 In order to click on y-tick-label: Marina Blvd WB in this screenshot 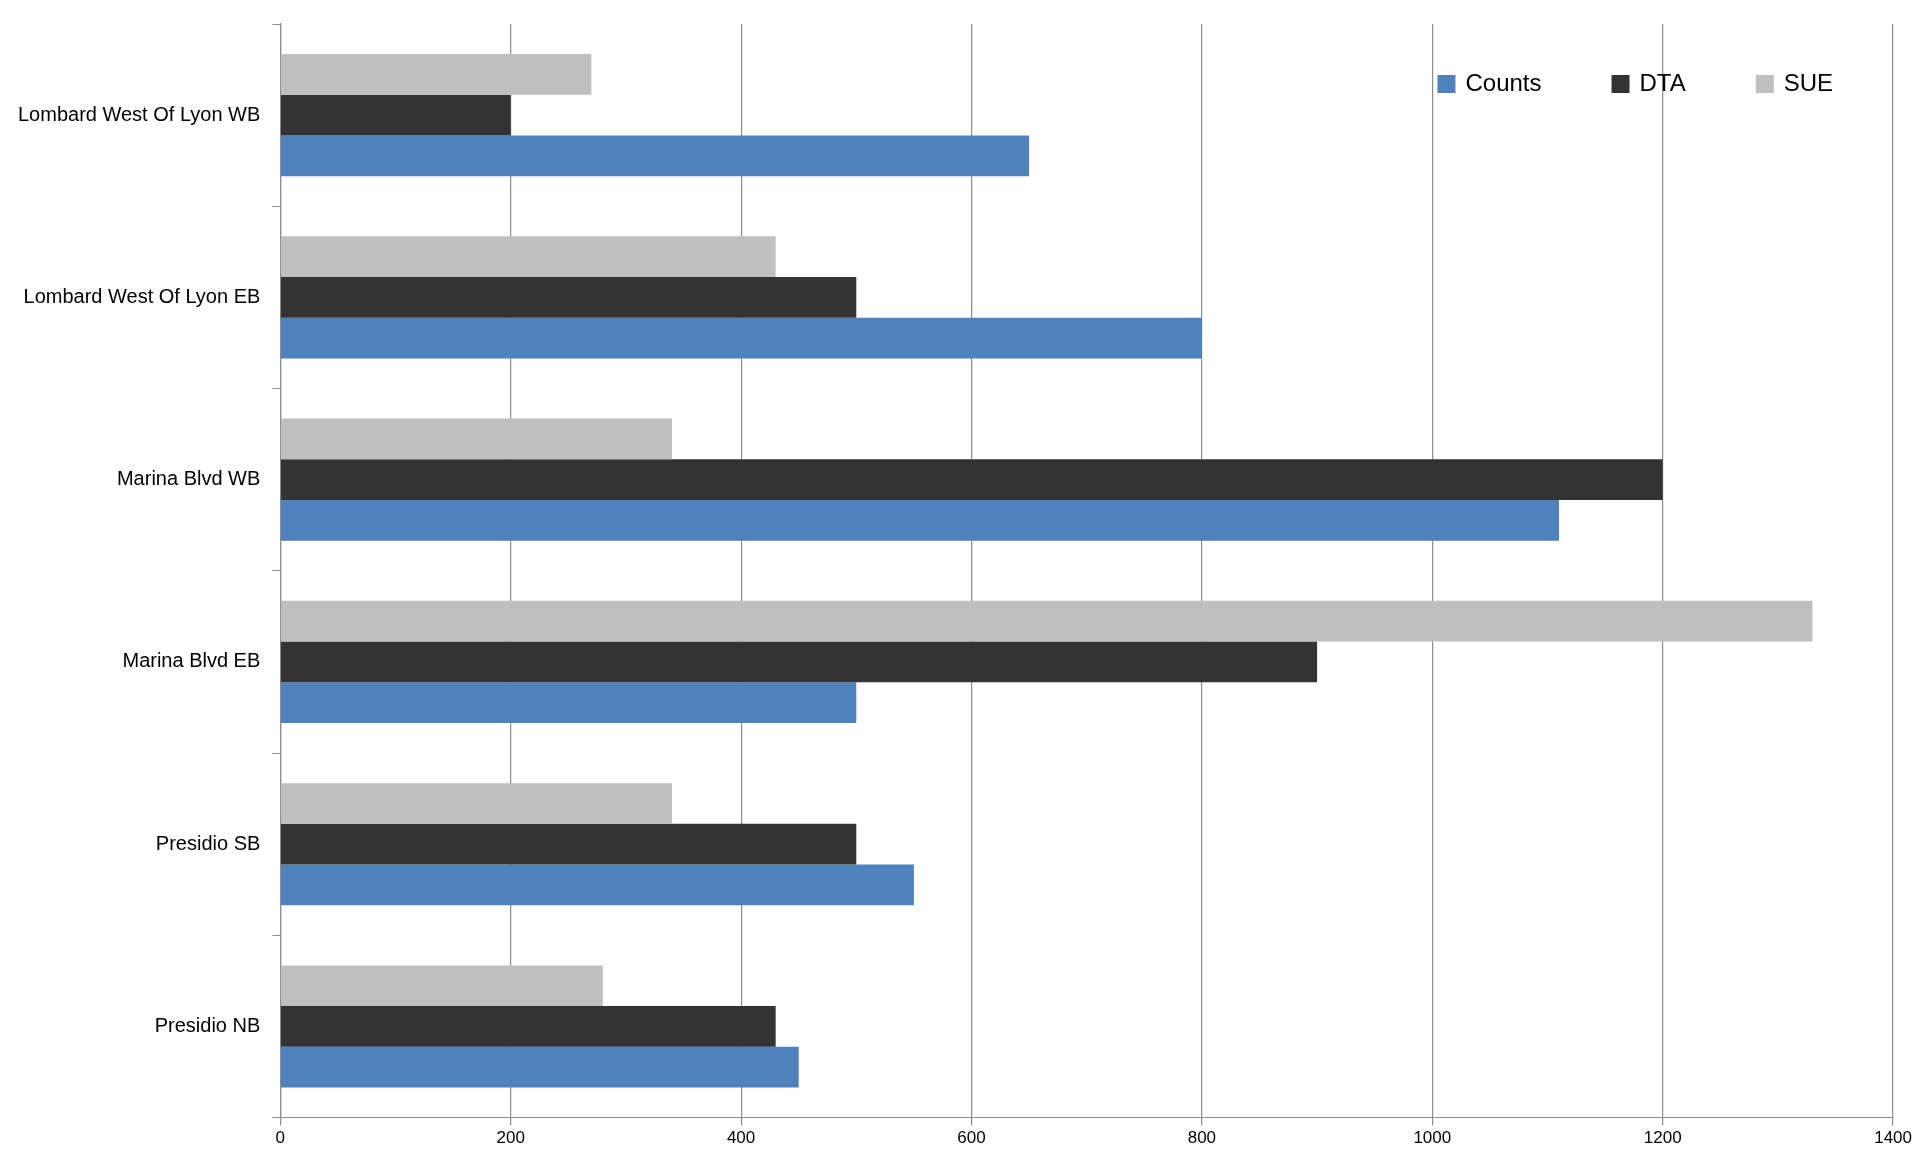, I will do `click(188, 478)`.